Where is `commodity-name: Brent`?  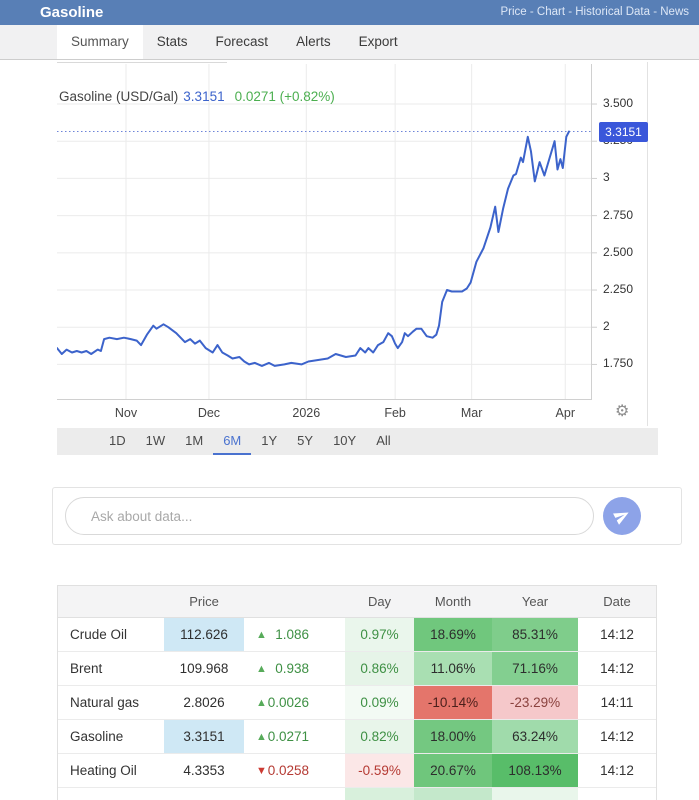
commodity-name: Brent is located at coordinates (86, 668).